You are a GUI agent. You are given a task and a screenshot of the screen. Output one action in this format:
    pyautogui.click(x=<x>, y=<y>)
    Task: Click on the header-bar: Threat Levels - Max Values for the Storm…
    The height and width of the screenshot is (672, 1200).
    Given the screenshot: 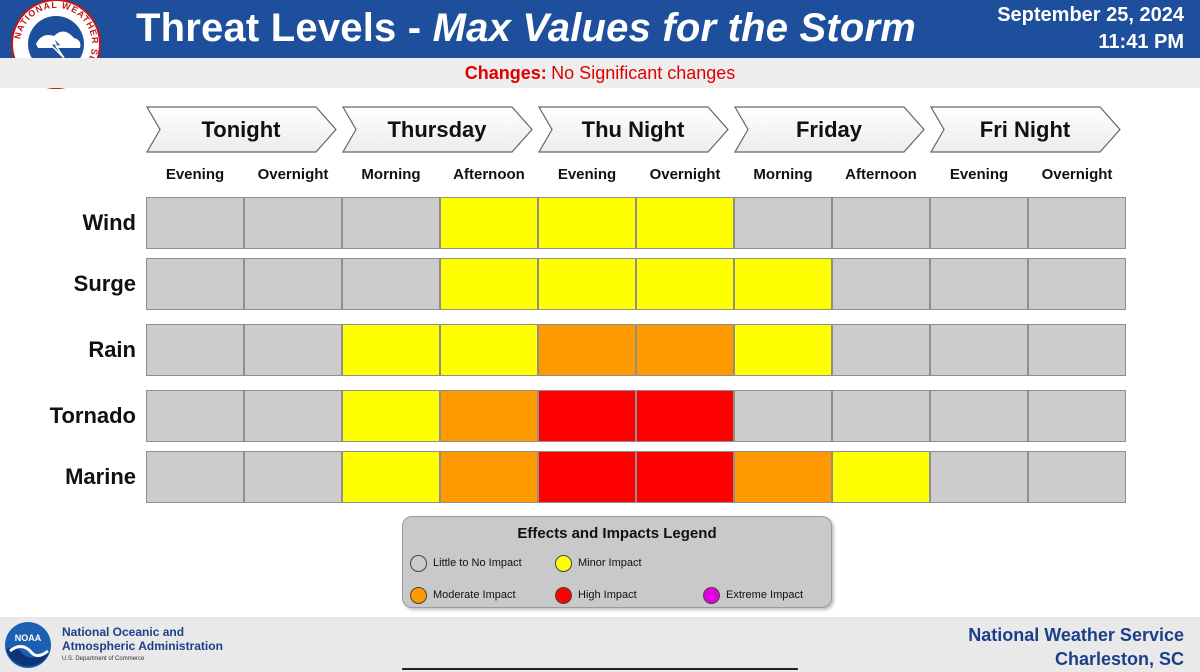 What is the action you would take?
    pyautogui.click(x=600, y=29)
    